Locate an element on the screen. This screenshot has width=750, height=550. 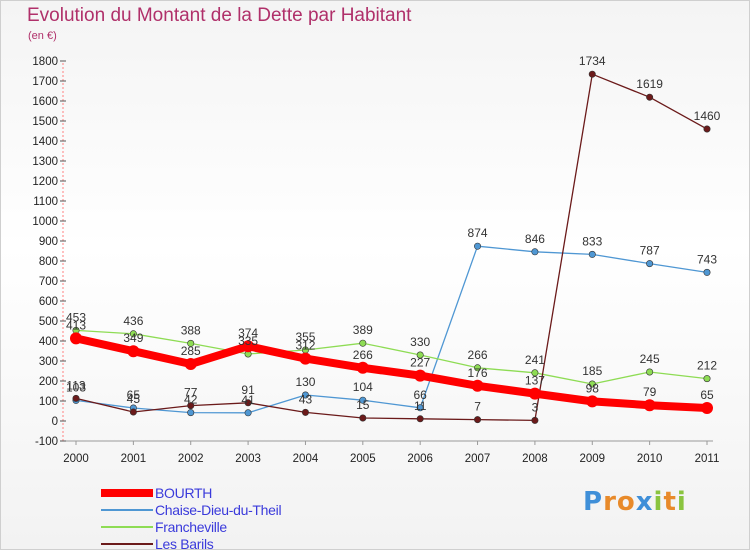
data-label: 245 is located at coordinates (650, 359).